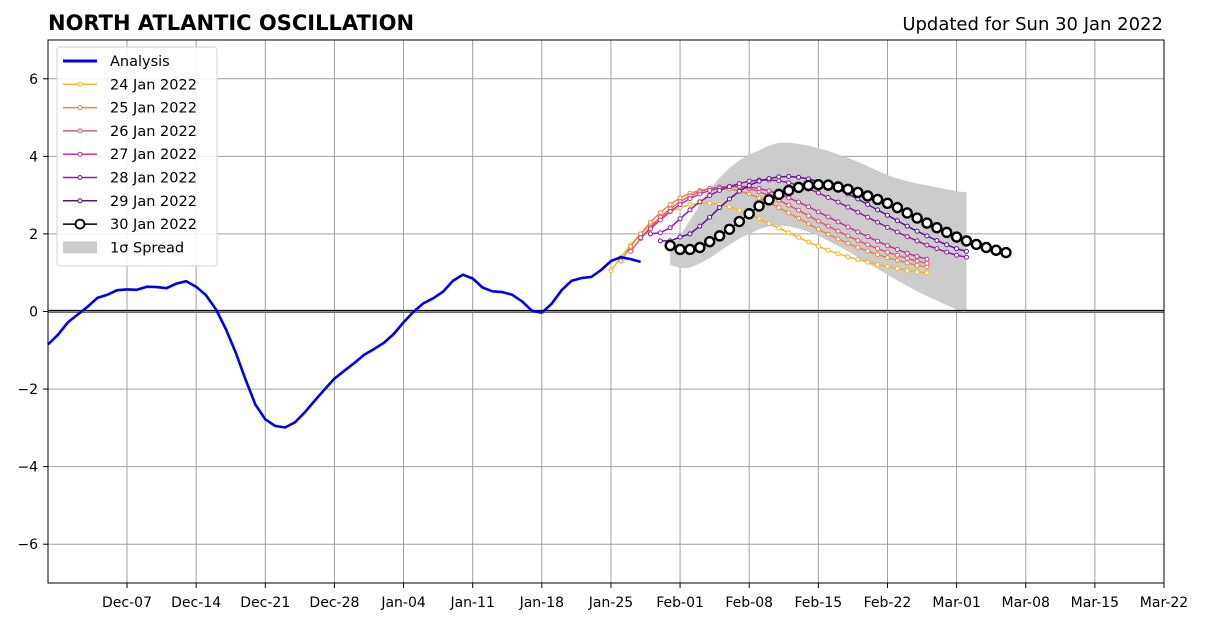  What do you see at coordinates (140, 62) in the screenshot?
I see `legend-label: Analysis` at bounding box center [140, 62].